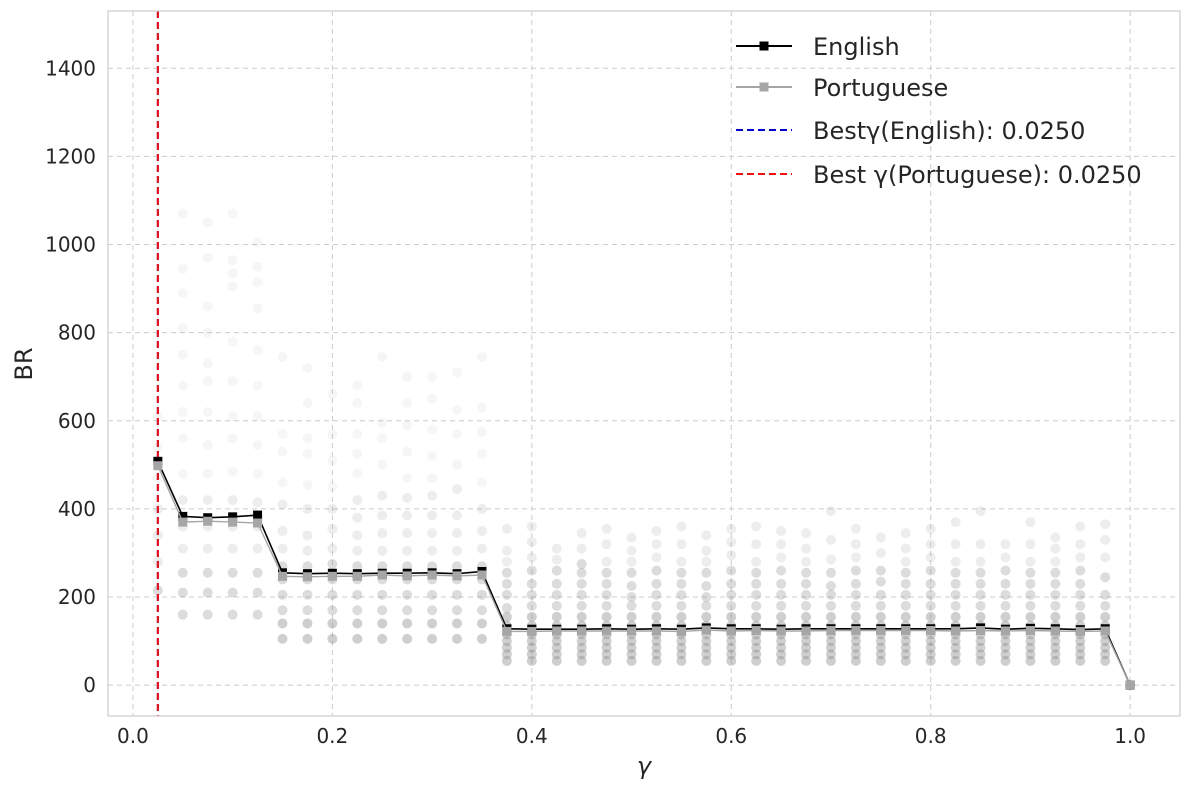  Describe the element at coordinates (764, 87) in the screenshot. I see `legend-marker` at that location.